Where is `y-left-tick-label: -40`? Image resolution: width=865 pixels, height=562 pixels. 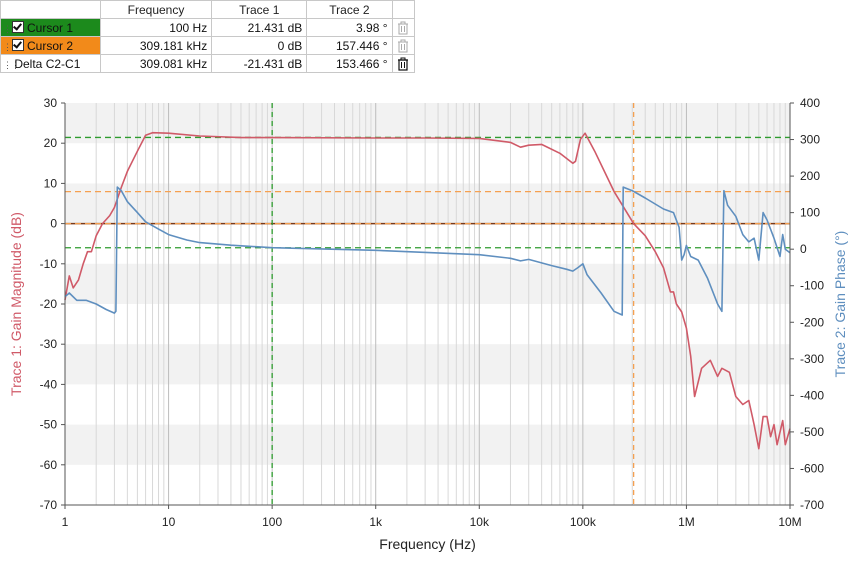 y-left-tick-label: -40 is located at coordinates (49, 384).